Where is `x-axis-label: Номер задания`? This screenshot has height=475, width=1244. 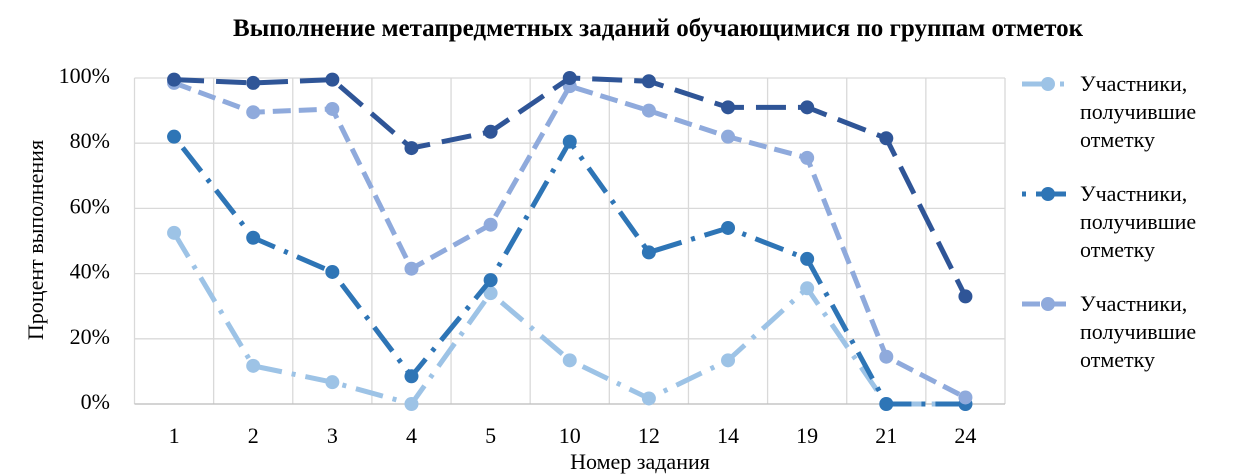 x-axis-label: Номер задания is located at coordinates (640, 461).